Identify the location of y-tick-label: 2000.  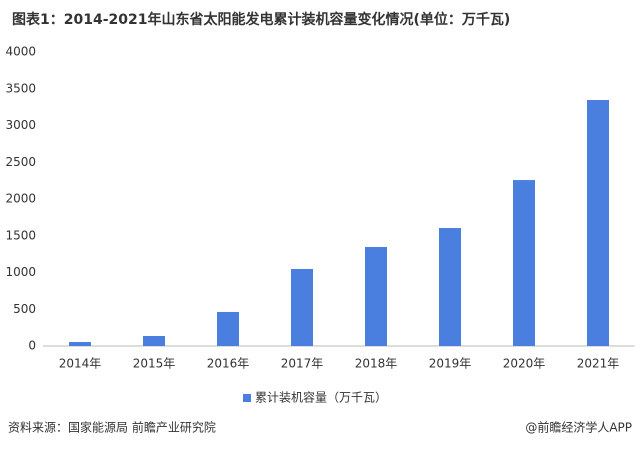
(20, 199).